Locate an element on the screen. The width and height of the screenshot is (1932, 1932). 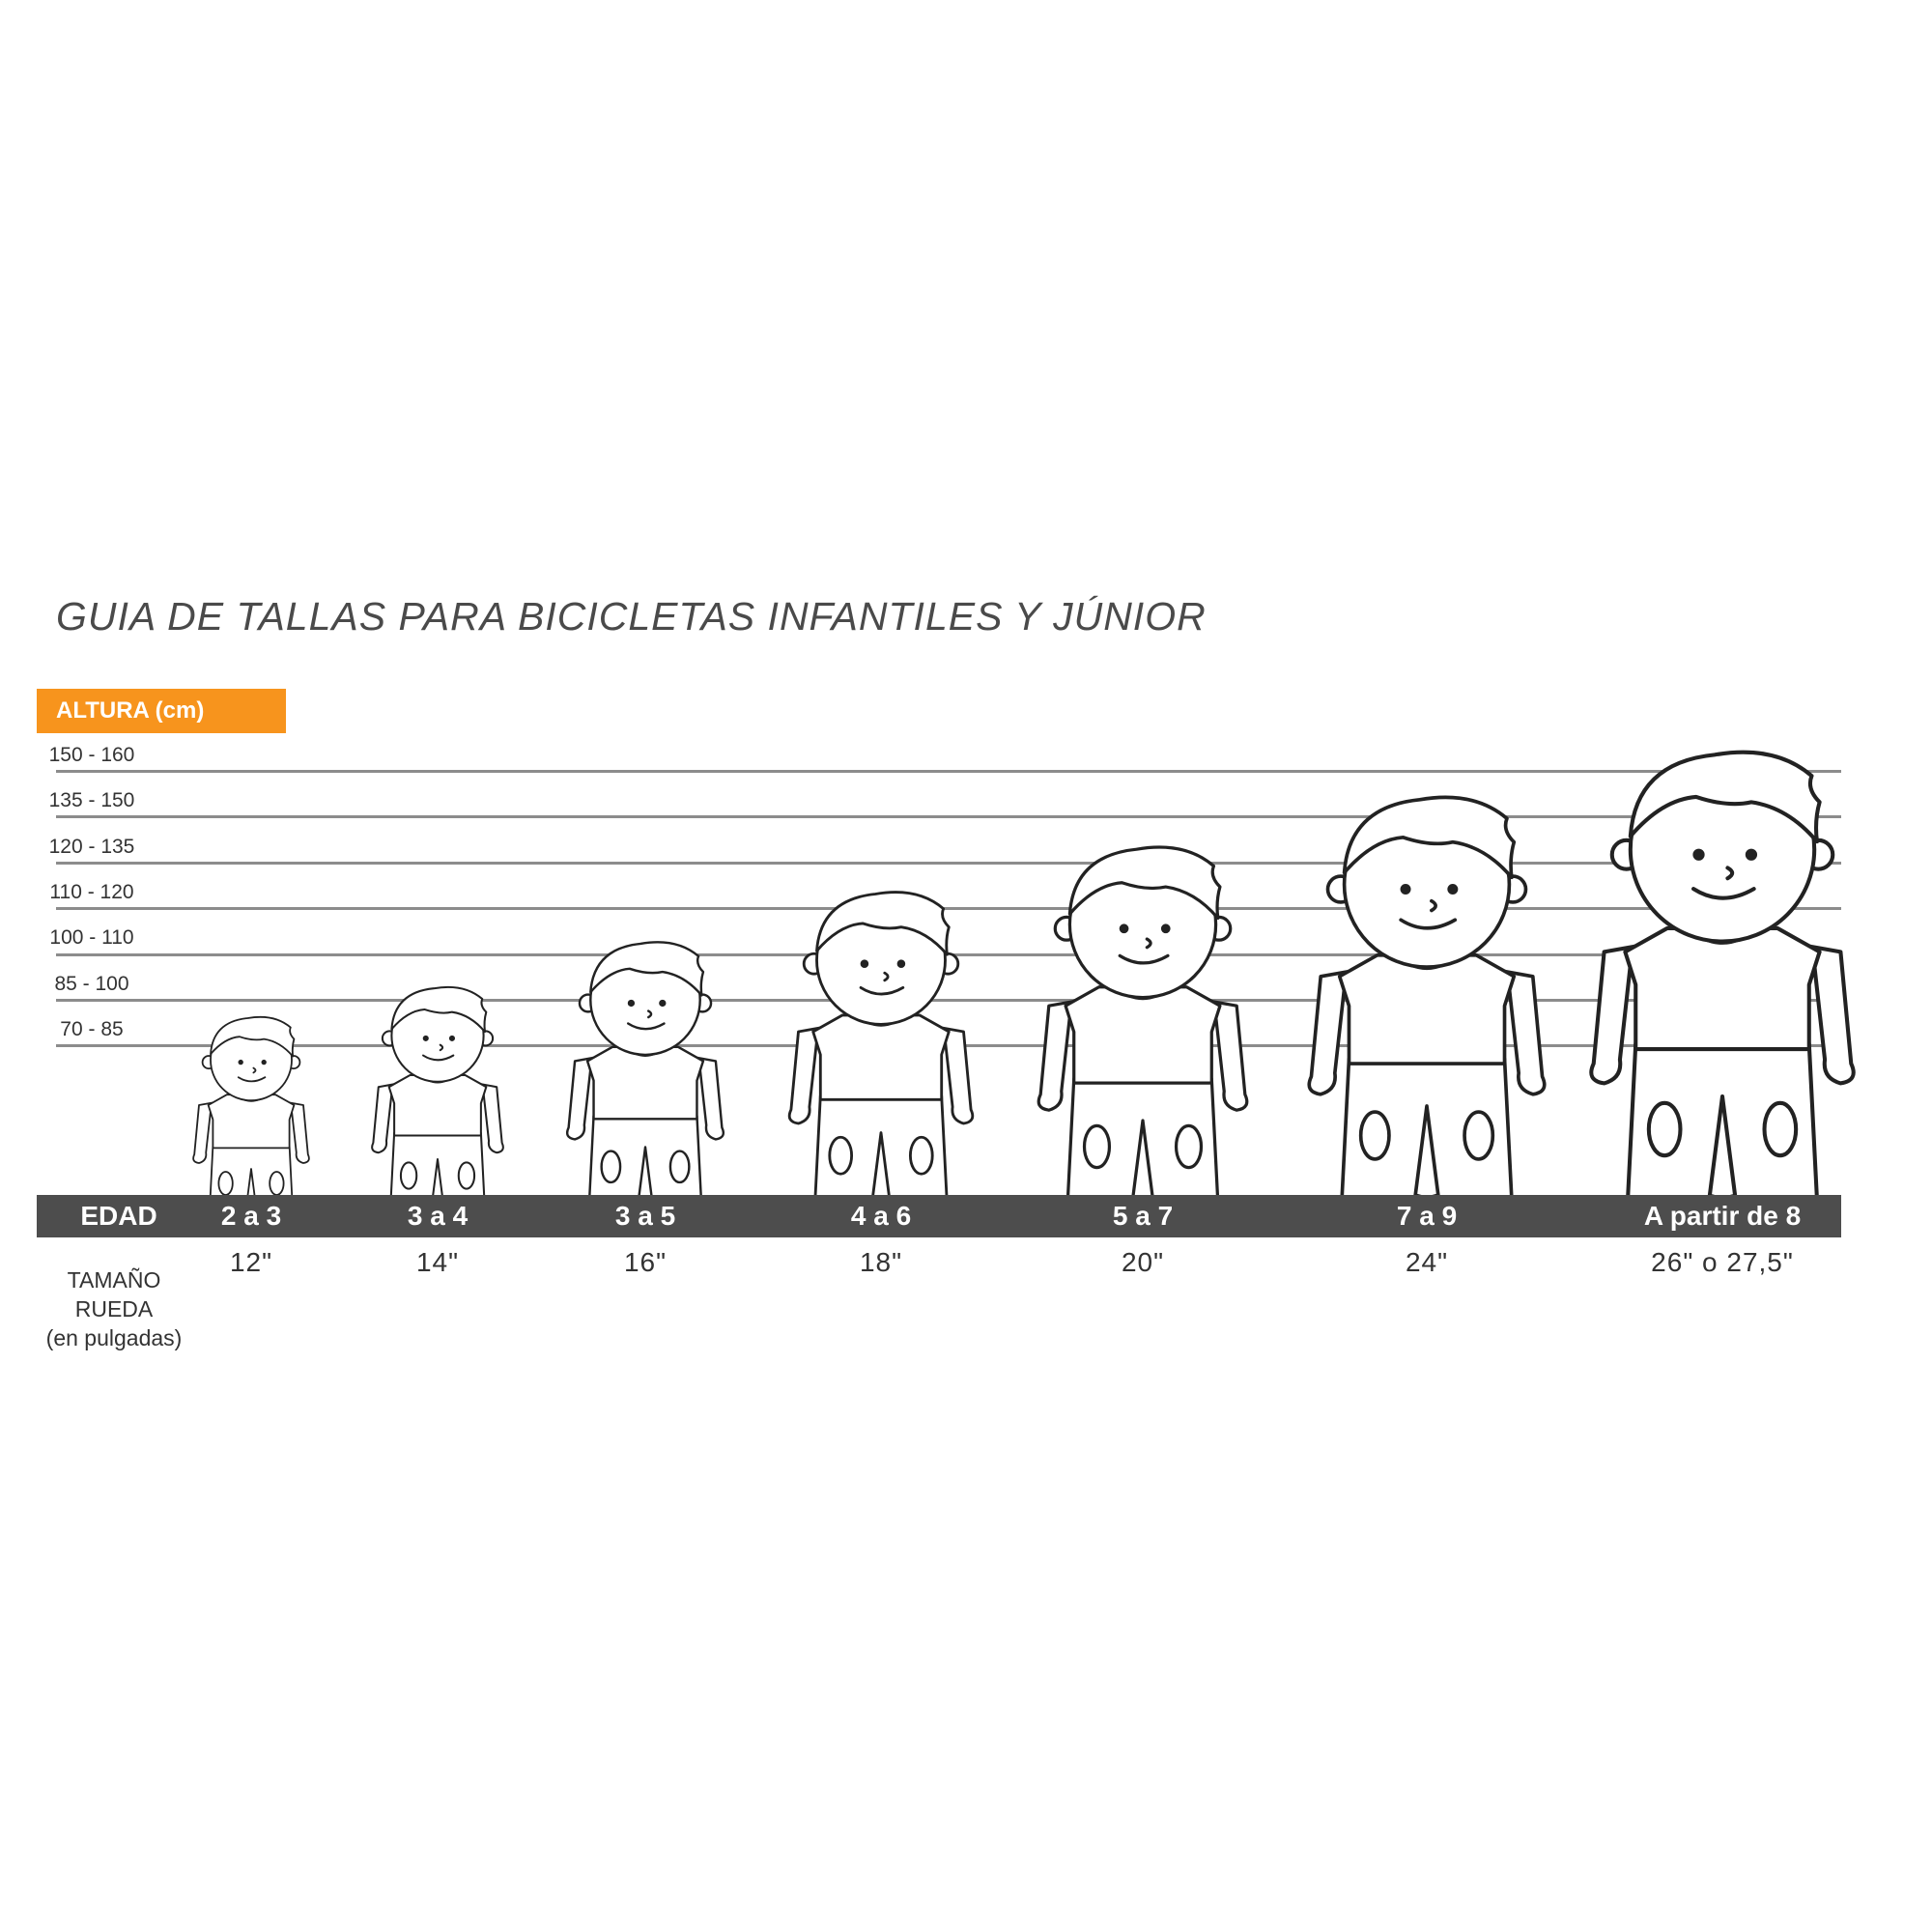
wheel-header-line: TAMAÑO is located at coordinates (114, 1280).